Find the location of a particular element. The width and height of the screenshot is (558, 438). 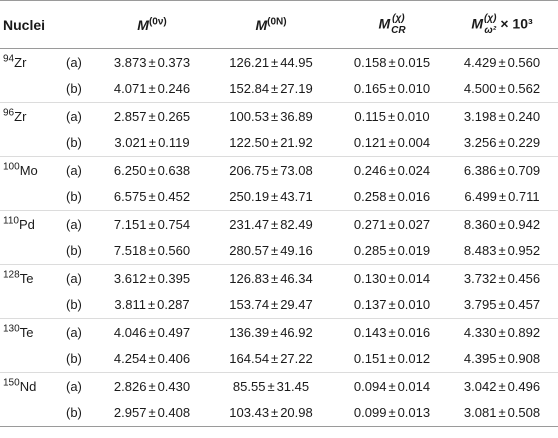

value-cell-mcr: 0.165 ±0.010 is located at coordinates (392, 89).